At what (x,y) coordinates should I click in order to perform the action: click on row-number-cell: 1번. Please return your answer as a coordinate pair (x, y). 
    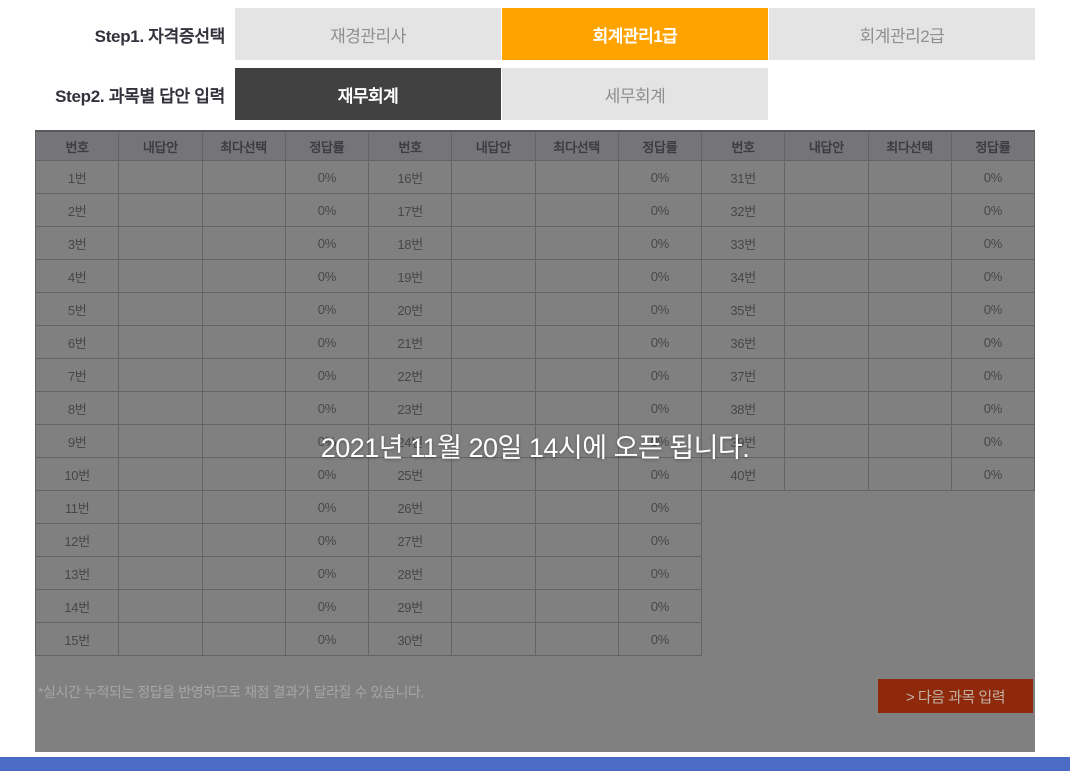
    Looking at the image, I should click on (77, 177).